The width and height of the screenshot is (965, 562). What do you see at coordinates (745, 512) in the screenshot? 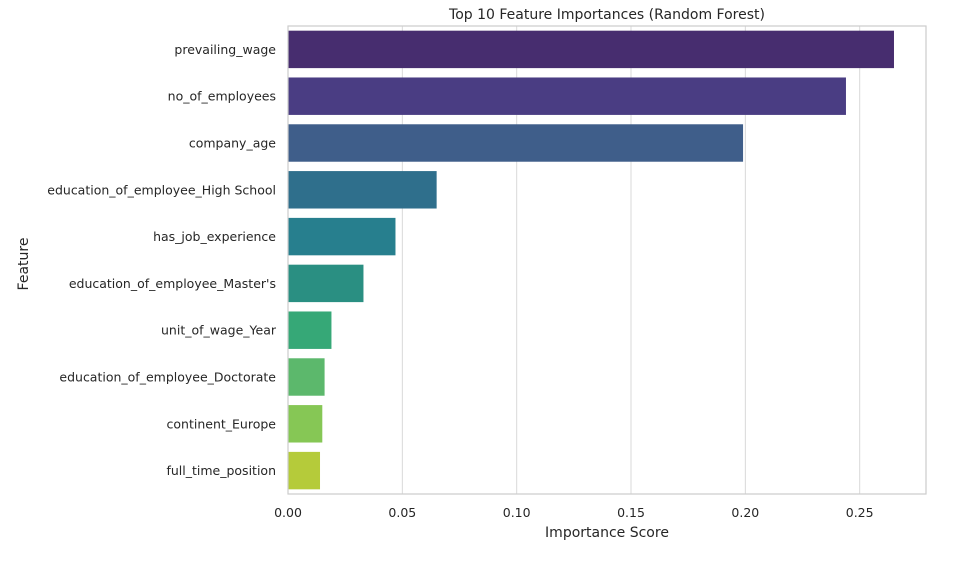
I see `x-tick-label: 0.20` at bounding box center [745, 512].